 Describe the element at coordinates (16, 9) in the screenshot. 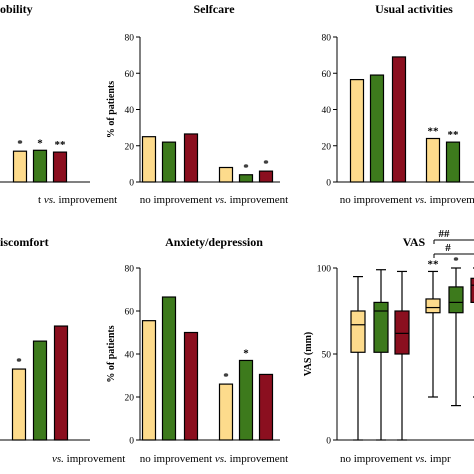

I see `panel-title: obility` at that location.